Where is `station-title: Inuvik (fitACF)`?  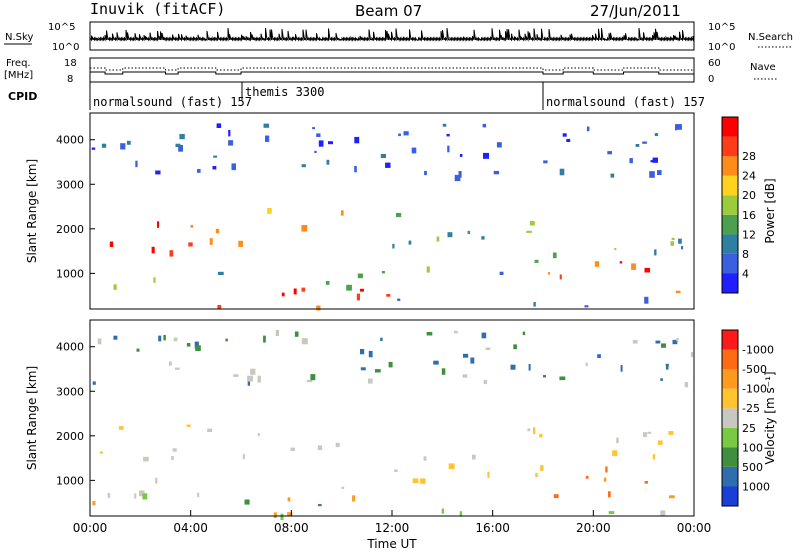
station-title: Inuvik (fitACF) is located at coordinates (157, 9).